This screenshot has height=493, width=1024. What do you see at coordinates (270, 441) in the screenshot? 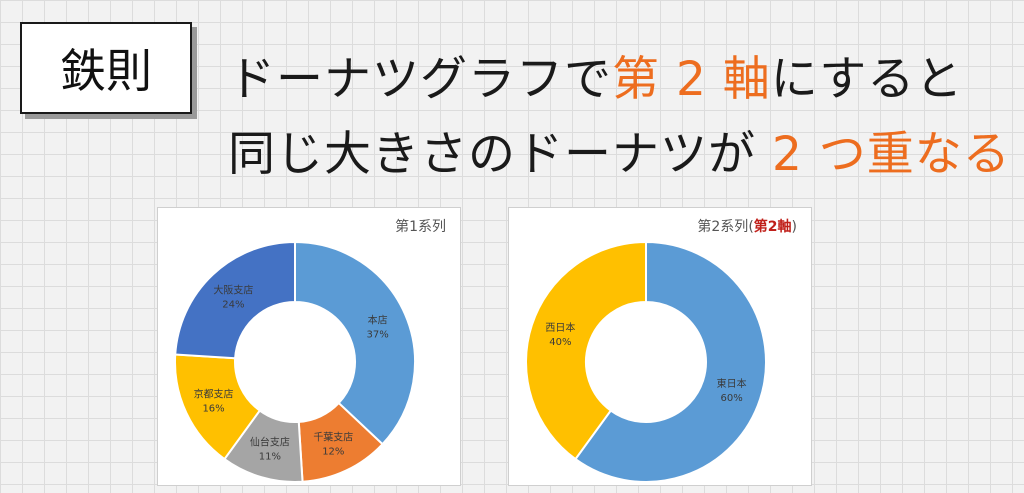
I see `slice-label-2: 仙台支店` at bounding box center [270, 441].